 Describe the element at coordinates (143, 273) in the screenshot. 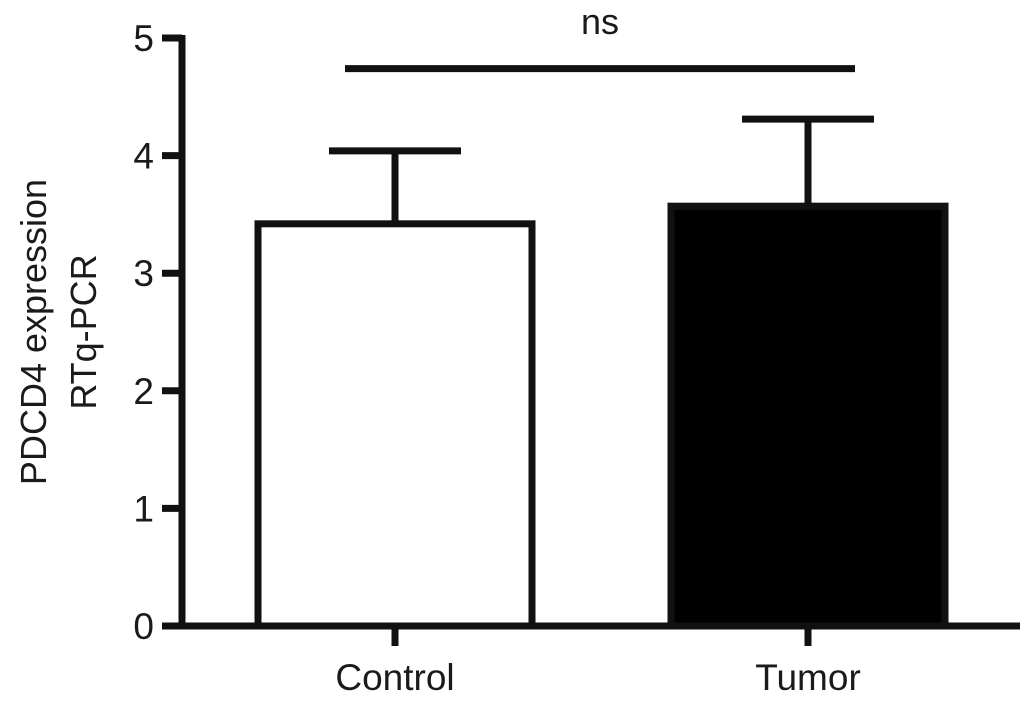

I see `y-tick-label: 3` at that location.